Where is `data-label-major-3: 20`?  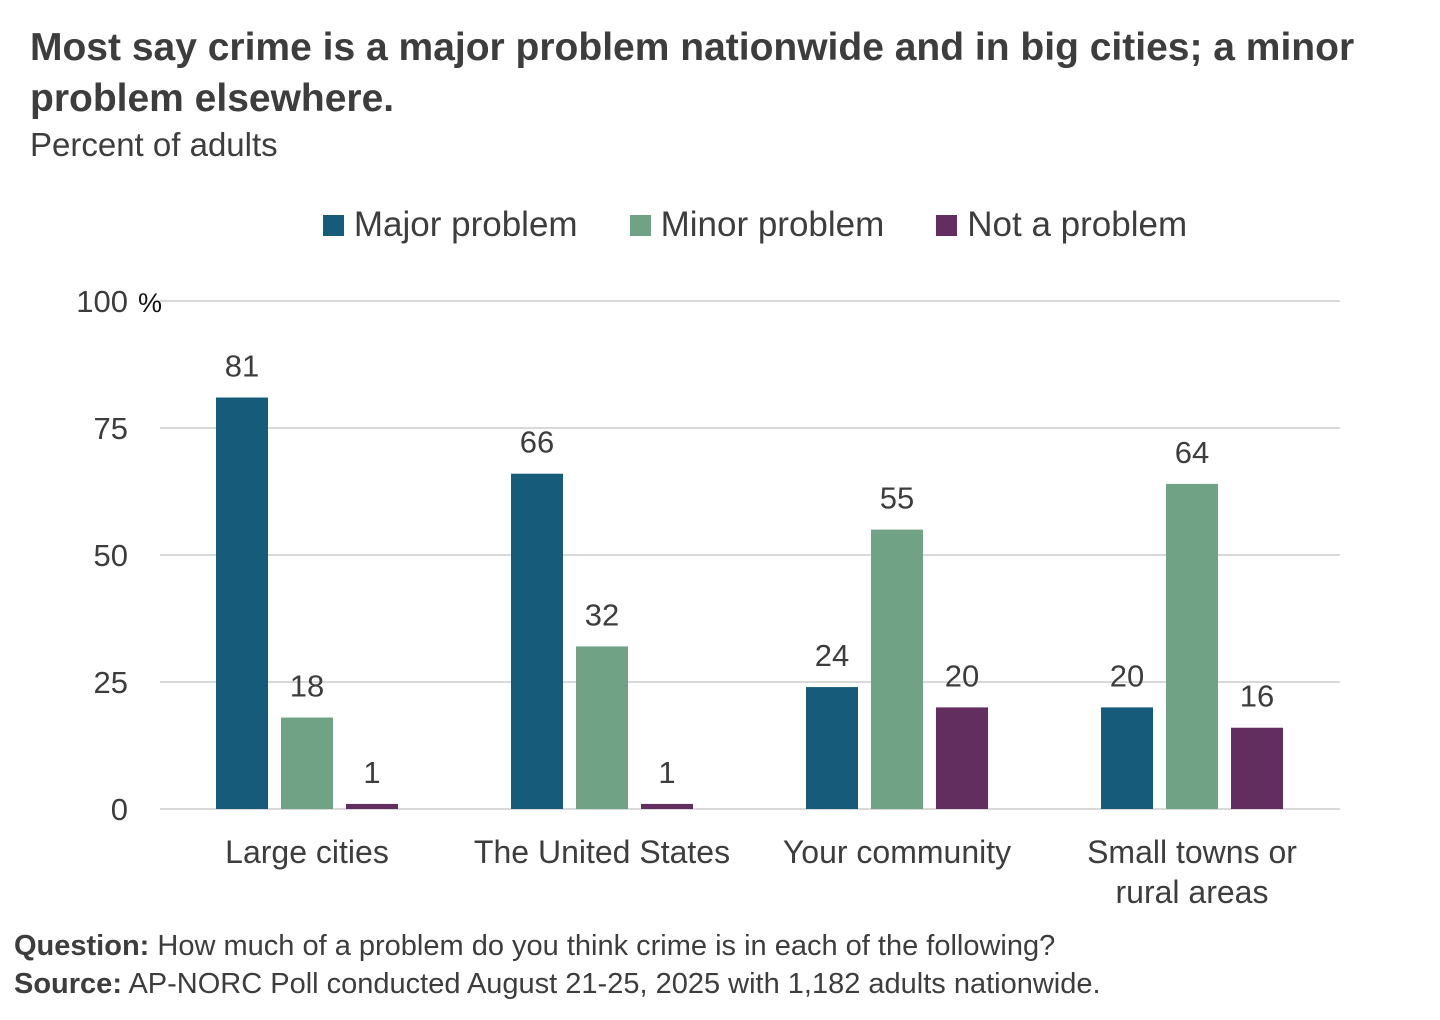 data-label-major-3: 20 is located at coordinates (1127, 675).